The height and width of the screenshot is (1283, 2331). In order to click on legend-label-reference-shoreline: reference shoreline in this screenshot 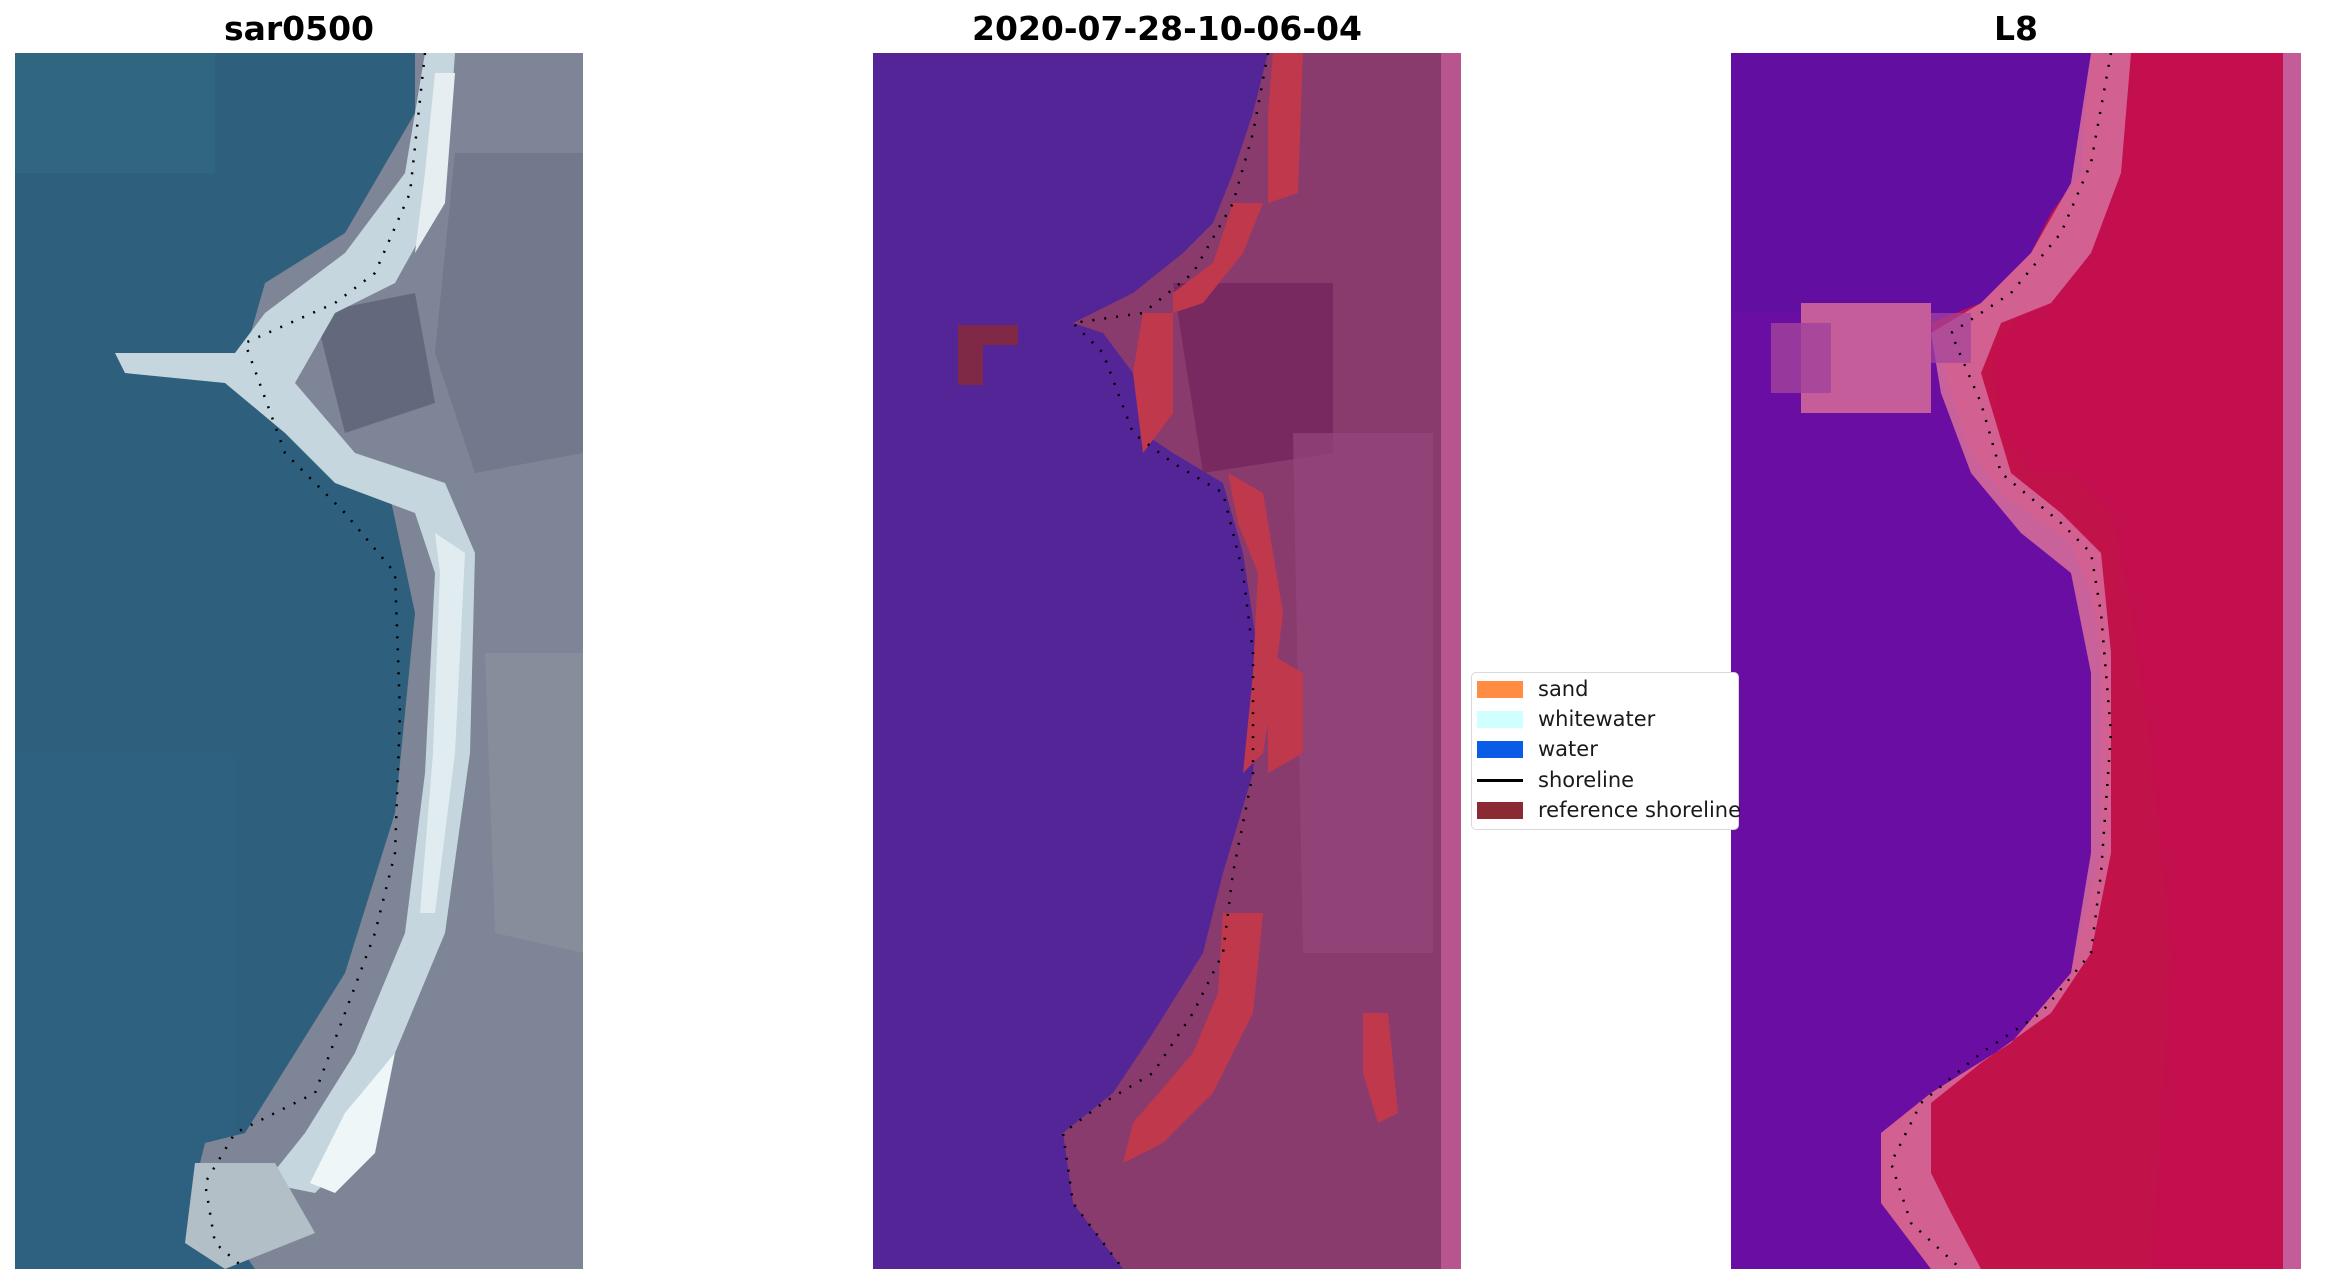, I will do `click(1640, 810)`.